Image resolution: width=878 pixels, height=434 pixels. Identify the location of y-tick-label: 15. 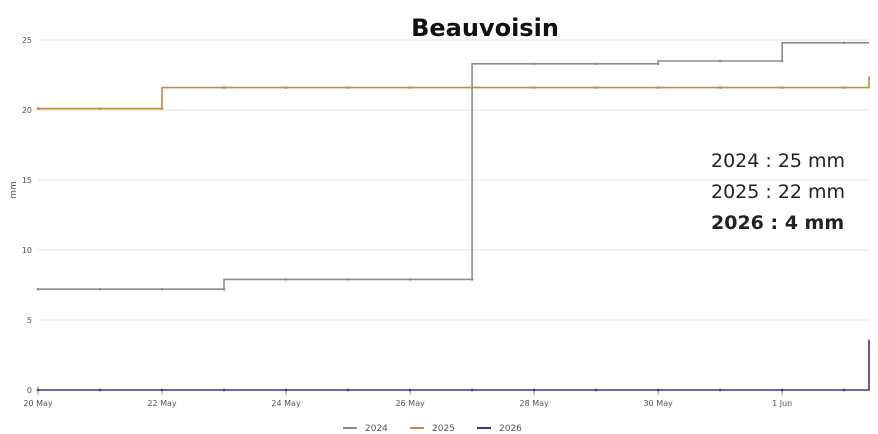
(27, 180).